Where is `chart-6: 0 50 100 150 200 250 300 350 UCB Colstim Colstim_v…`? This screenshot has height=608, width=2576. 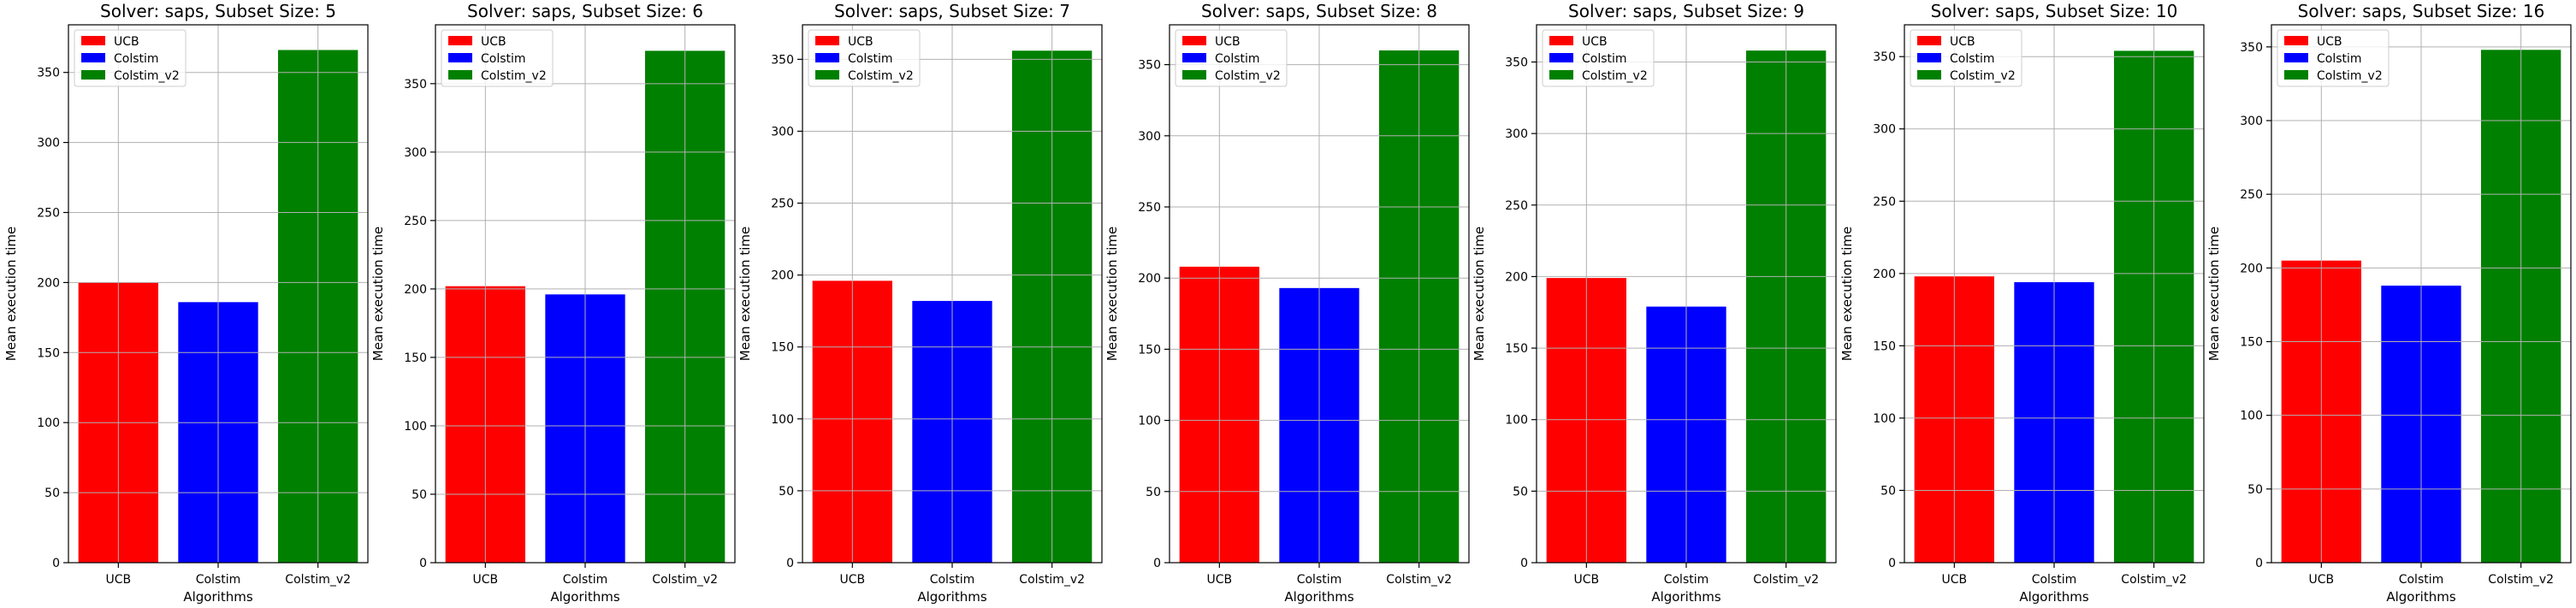
chart-6: 0 50 100 150 200 250 300 350 UCB Colstim Colstim_v… is located at coordinates (2022, 303).